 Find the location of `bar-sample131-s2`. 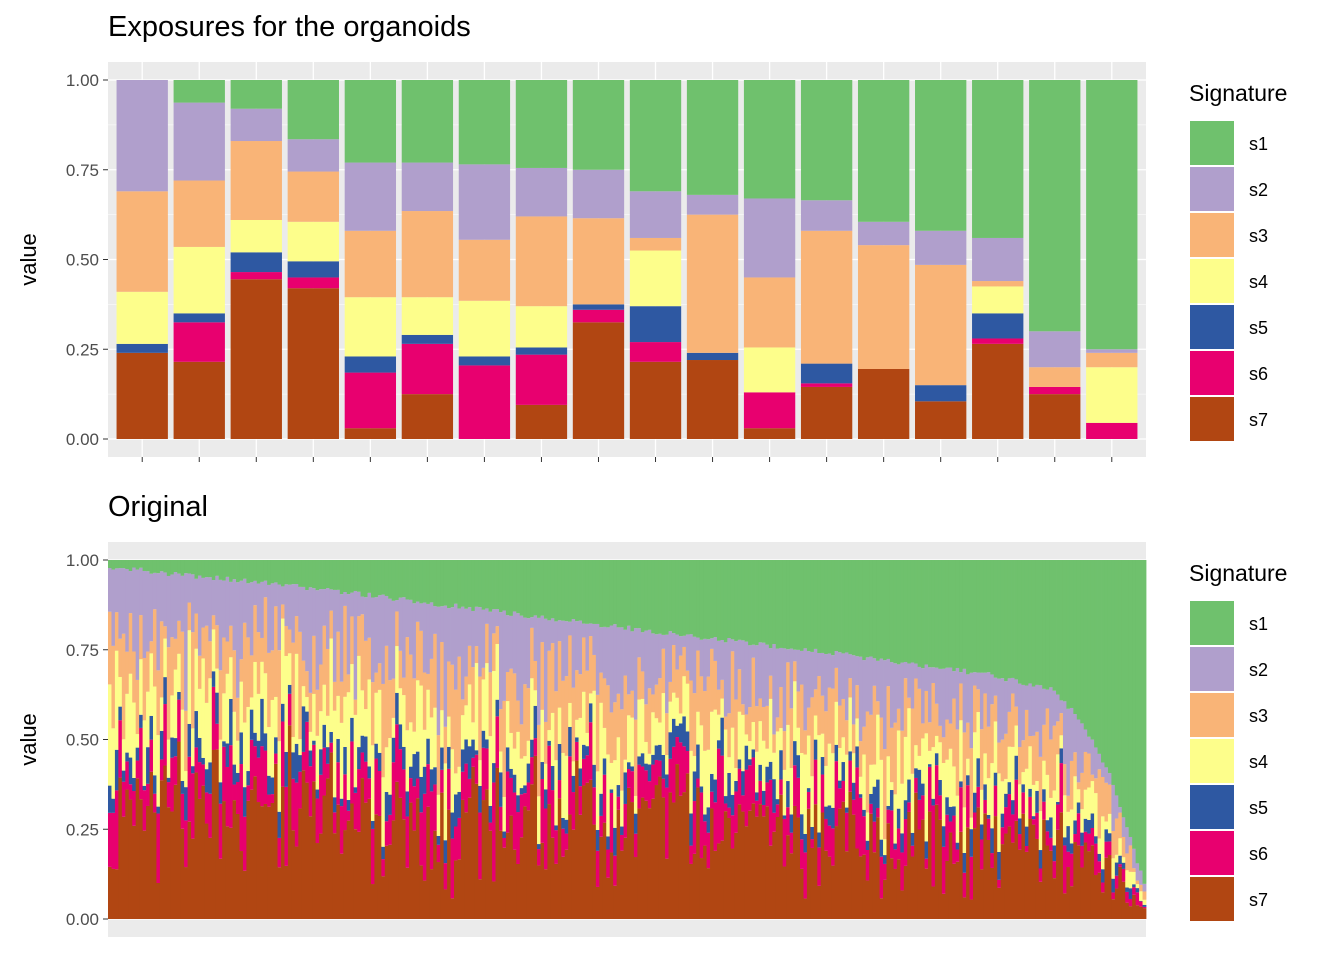

bar-sample131-s2 is located at coordinates (559, 631).